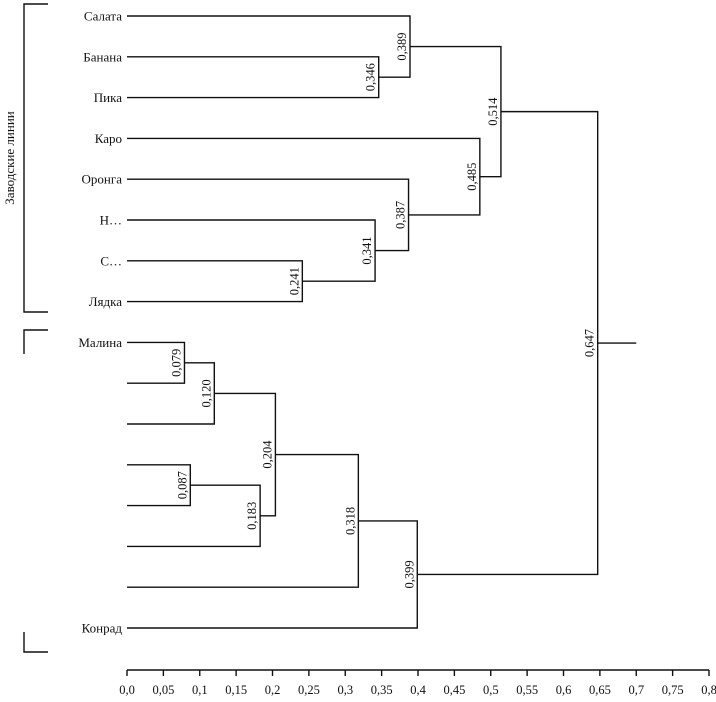 The height and width of the screenshot is (702, 716). Describe the element at coordinates (103, 16) in the screenshot. I see `leaf-label: Салата` at that location.